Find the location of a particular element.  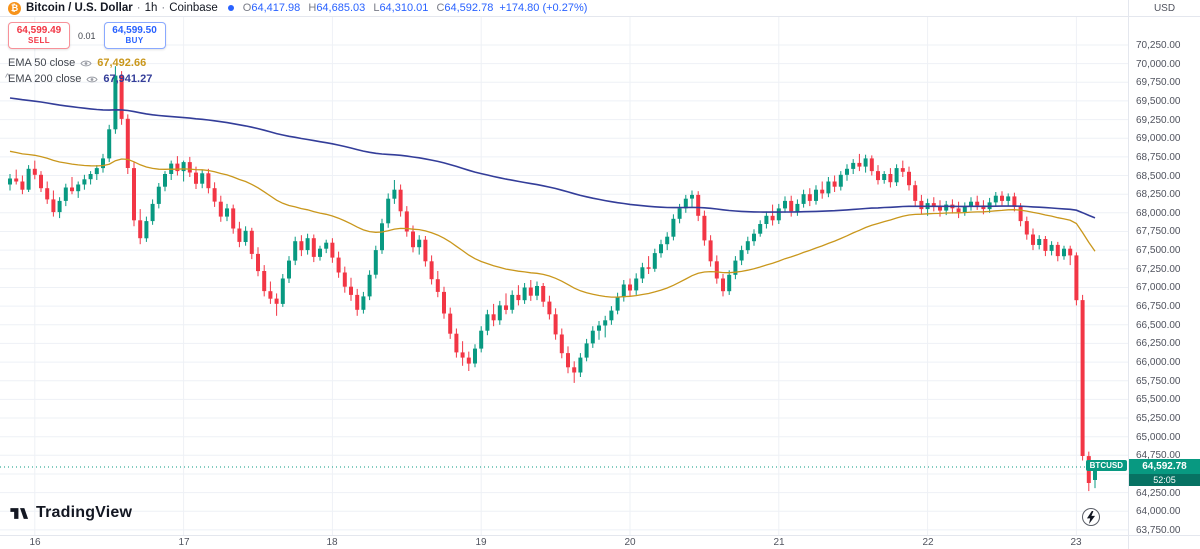

currency-label: USD is located at coordinates (1164, 8).